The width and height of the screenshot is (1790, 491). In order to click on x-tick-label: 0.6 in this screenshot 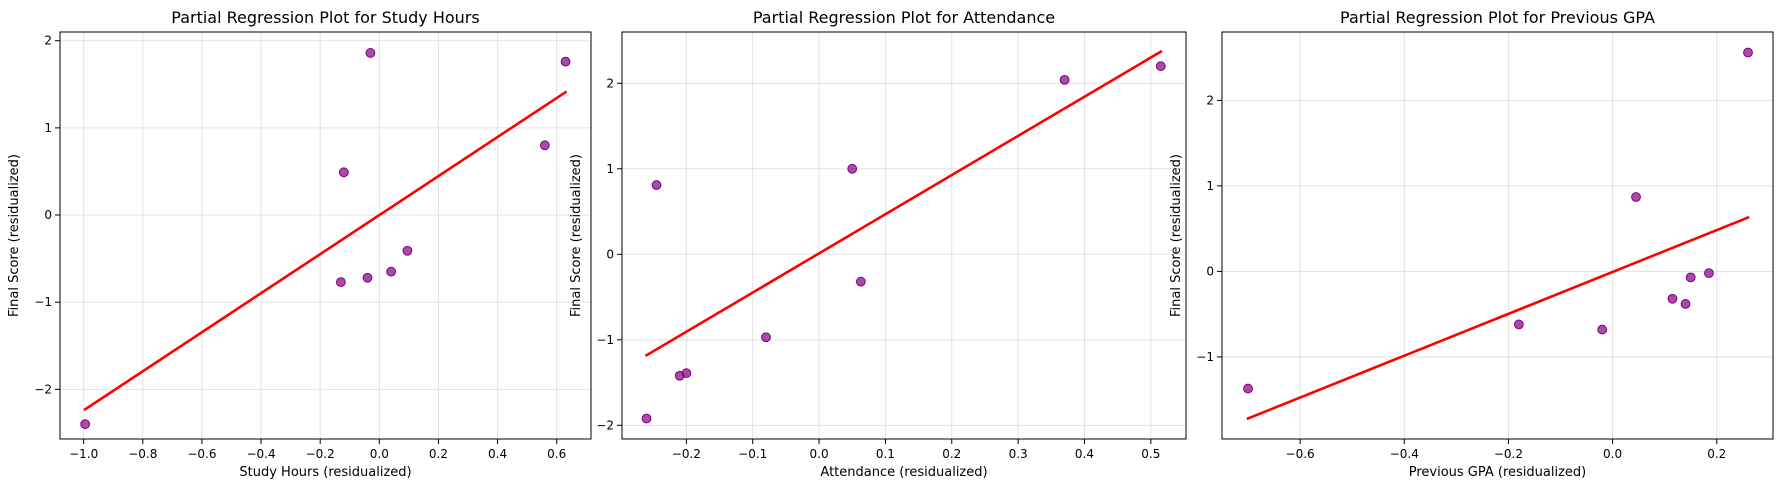, I will do `click(556, 454)`.